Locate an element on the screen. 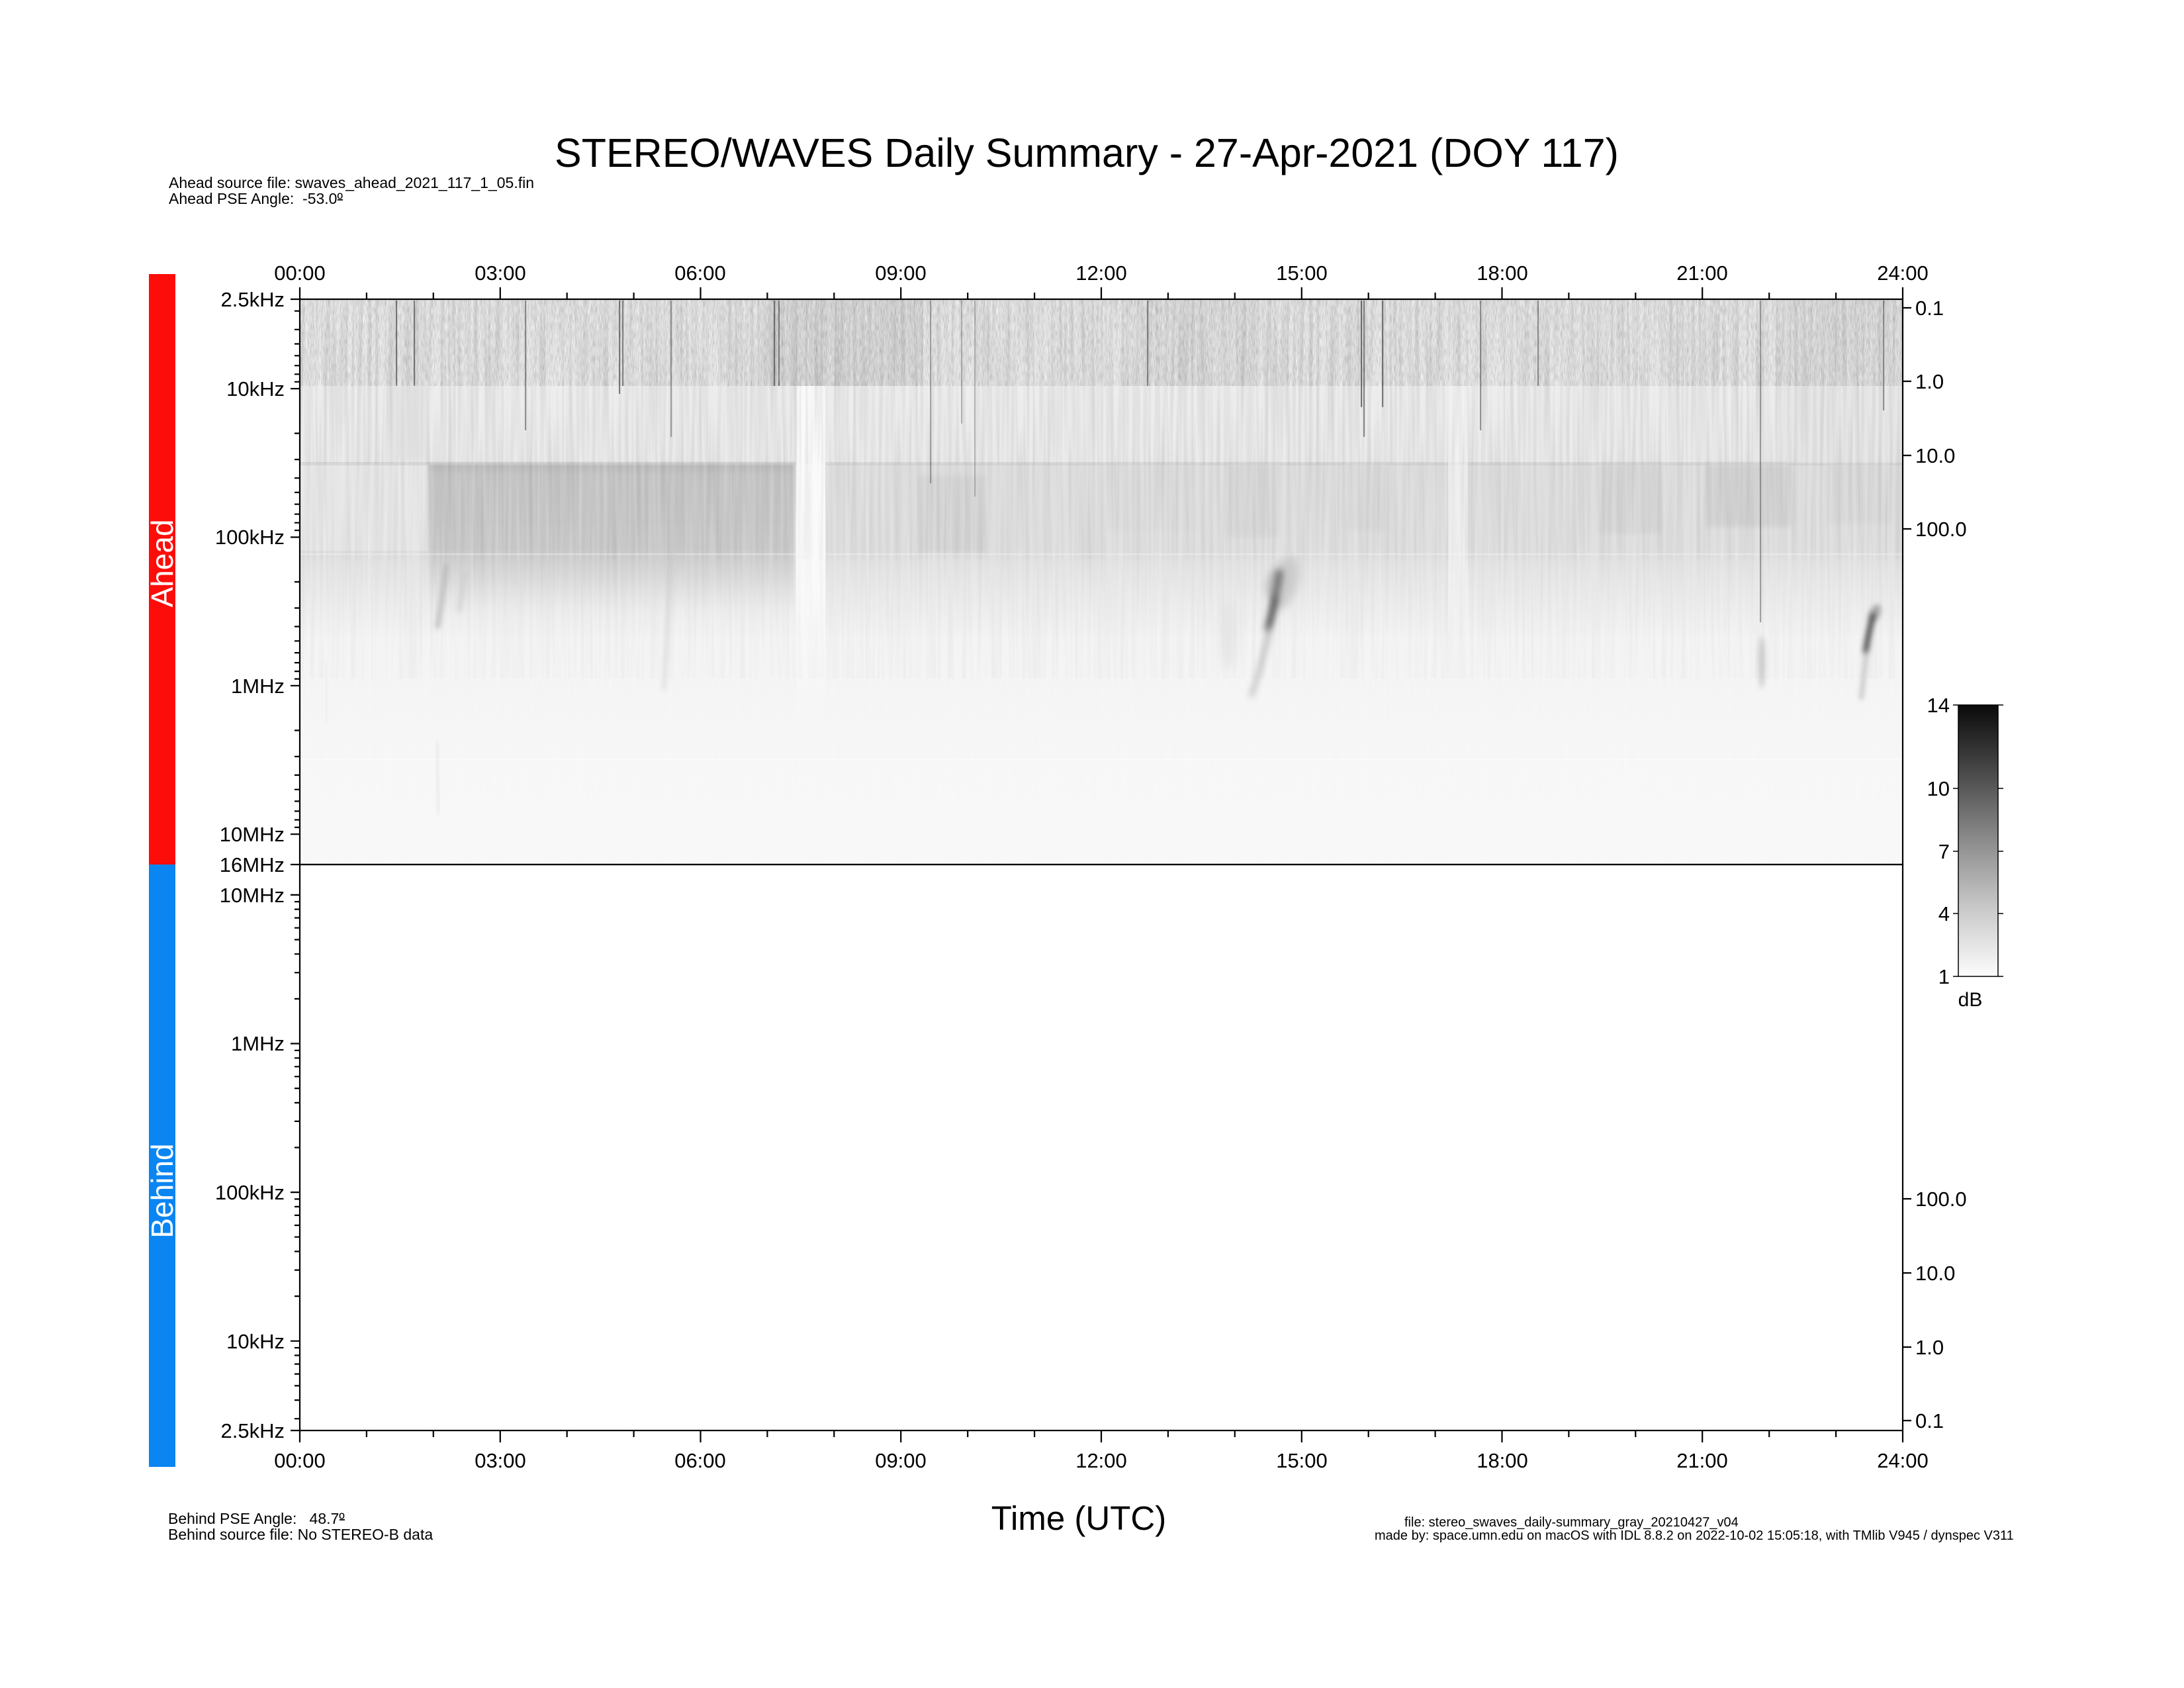 The image size is (2184, 1688). svg-text: 1 is located at coordinates (1944, 976).